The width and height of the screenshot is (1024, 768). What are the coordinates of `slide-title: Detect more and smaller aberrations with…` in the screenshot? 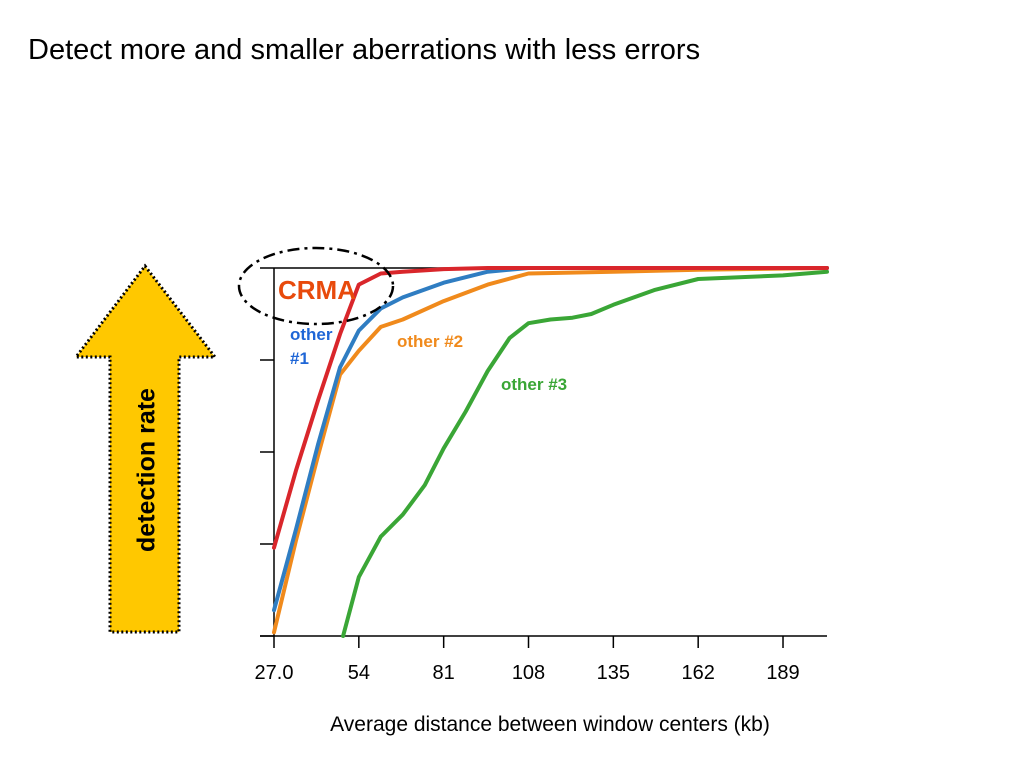 It's located at (364, 50).